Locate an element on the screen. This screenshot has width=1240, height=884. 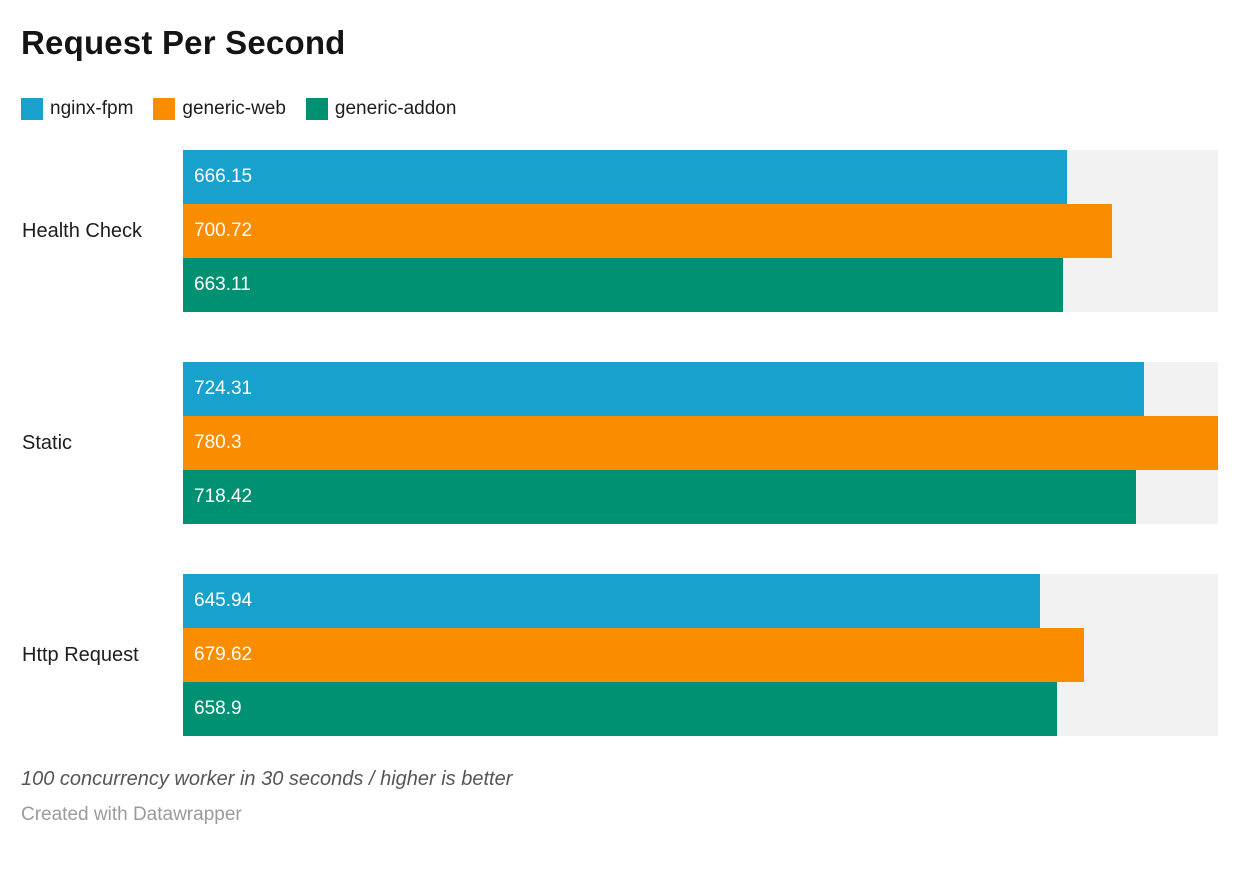
legend-item-label: generic-addon is located at coordinates (395, 108).